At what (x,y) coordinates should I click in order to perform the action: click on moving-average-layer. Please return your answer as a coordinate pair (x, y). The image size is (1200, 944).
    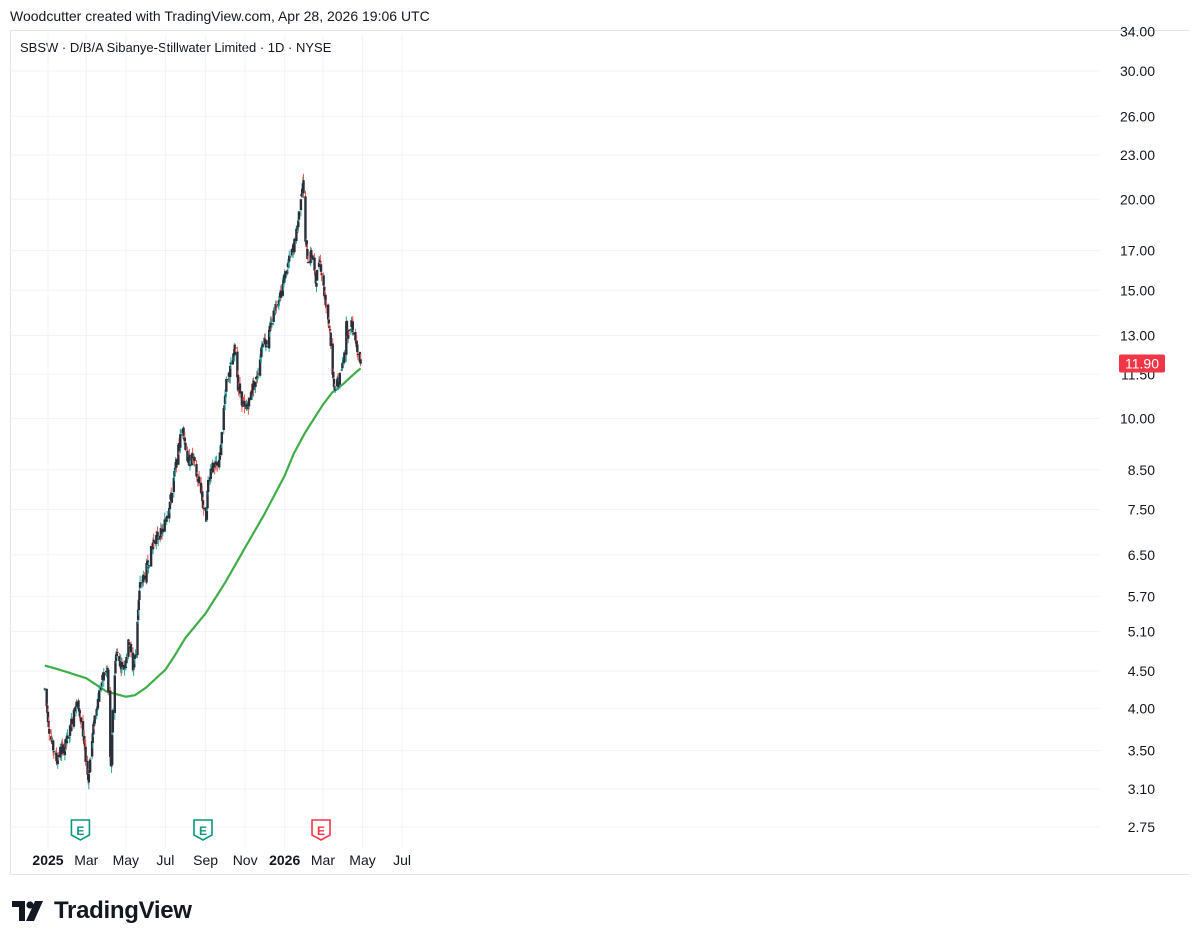
    Looking at the image, I should click on (203, 532).